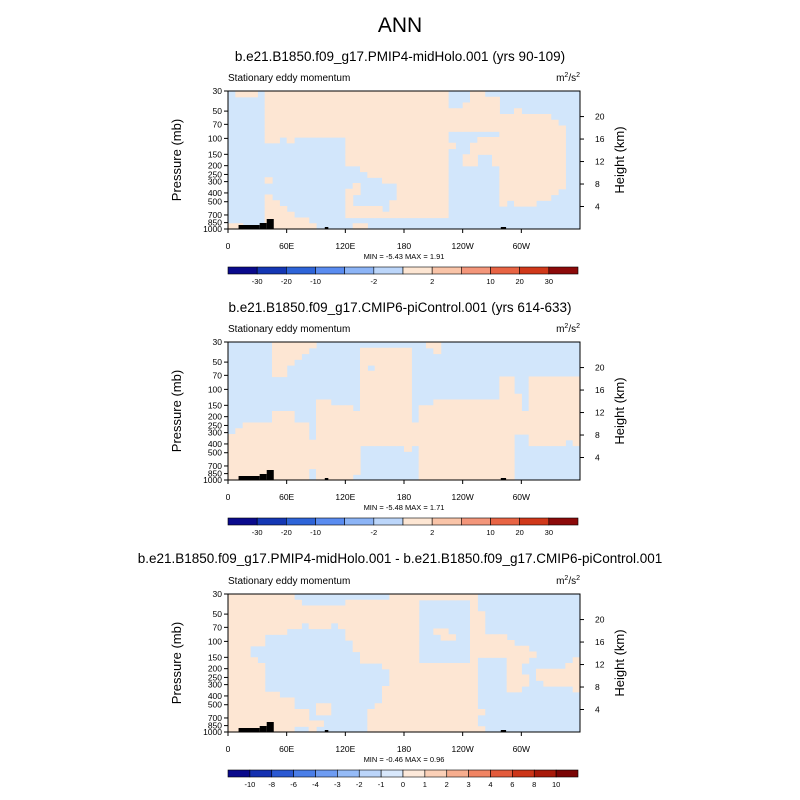 The image size is (800, 800). What do you see at coordinates (403, 784) in the screenshot?
I see `colorbar-label: 0` at bounding box center [403, 784].